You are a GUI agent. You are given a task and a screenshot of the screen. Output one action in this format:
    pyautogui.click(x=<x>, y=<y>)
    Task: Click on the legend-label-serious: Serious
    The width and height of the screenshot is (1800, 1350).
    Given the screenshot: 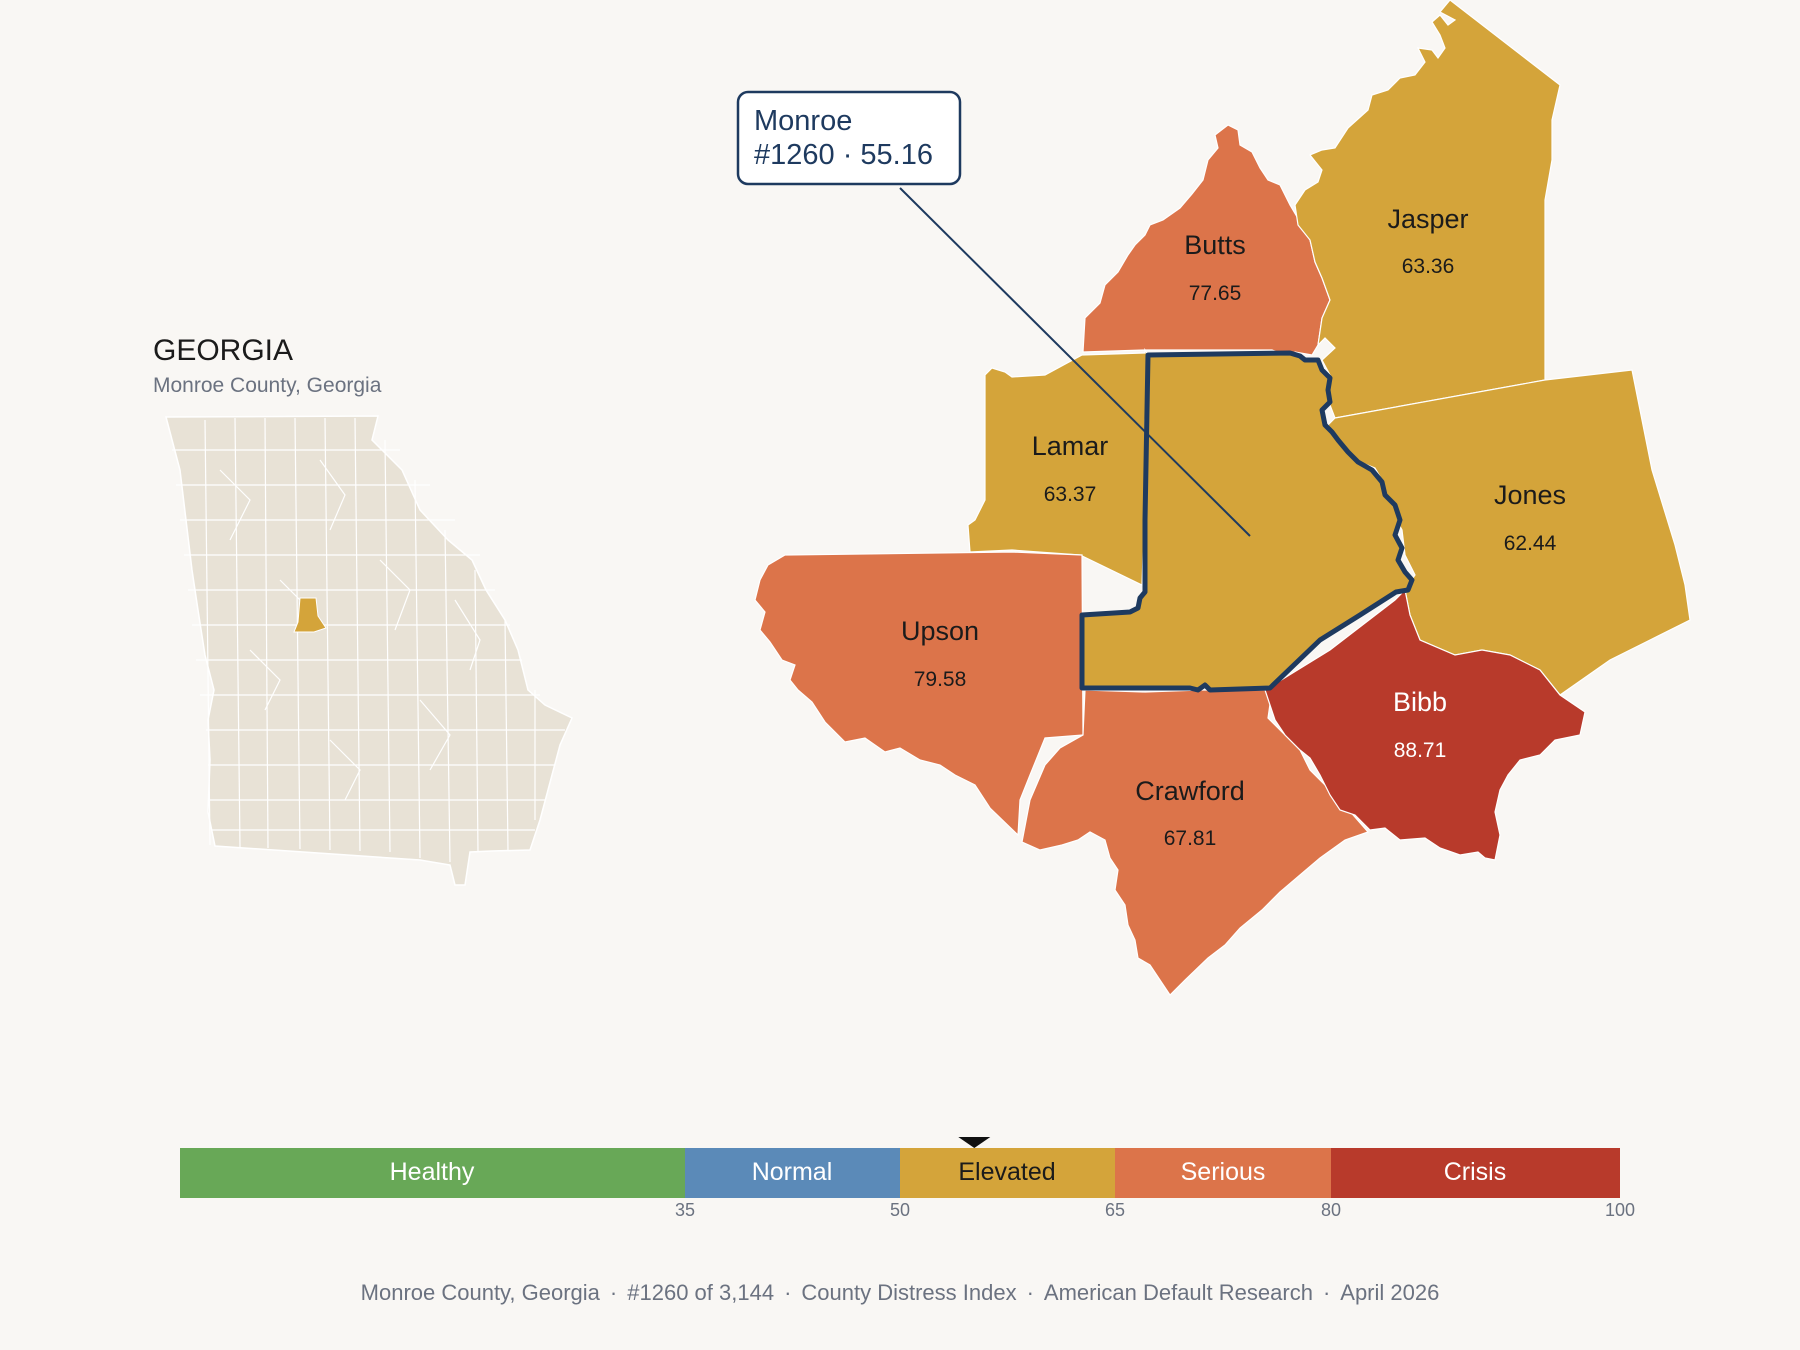 What is the action you would take?
    pyautogui.click(x=1223, y=1172)
    